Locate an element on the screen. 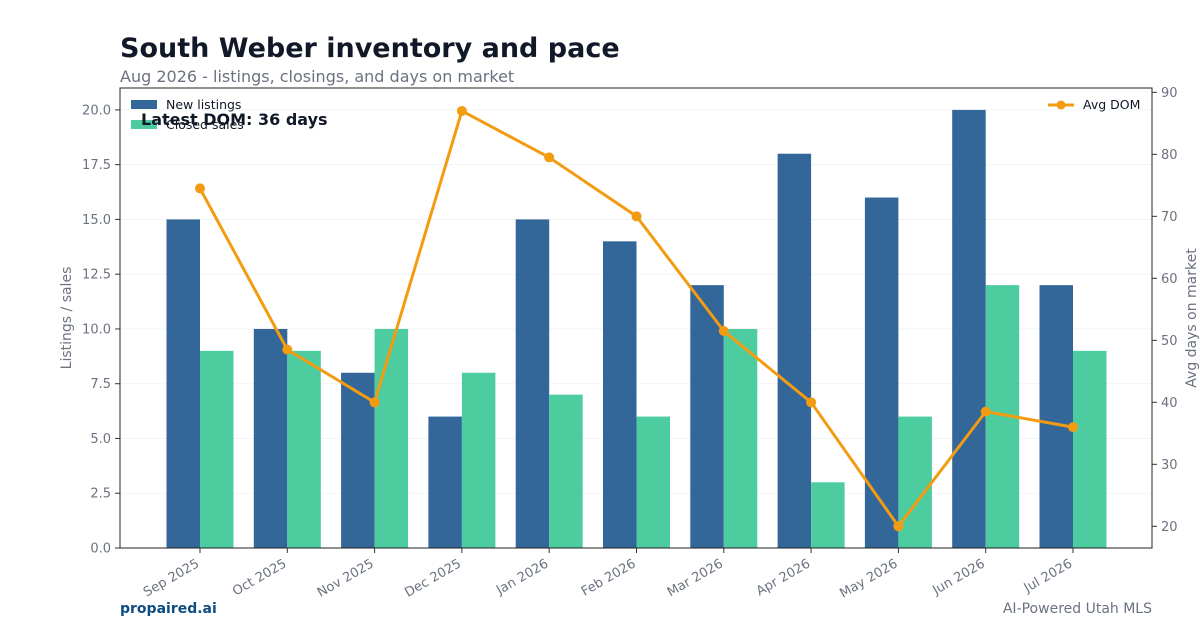 The image size is (1200, 630). x-tick-label: Mar 2026 is located at coordinates (695, 578).